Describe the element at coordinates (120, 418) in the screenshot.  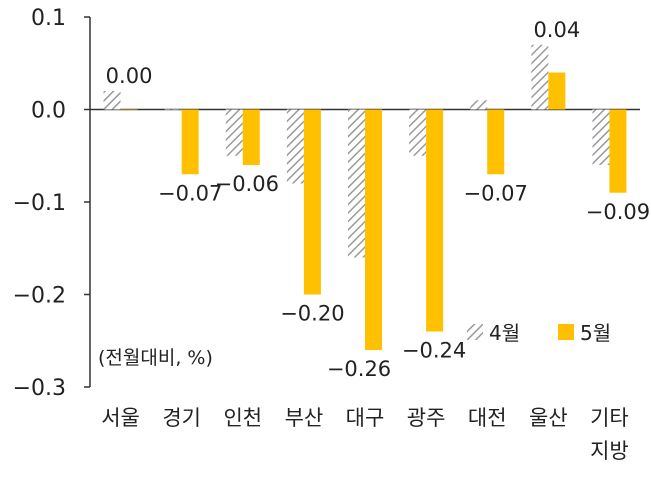
I see `x-category-label: 서울` at that location.